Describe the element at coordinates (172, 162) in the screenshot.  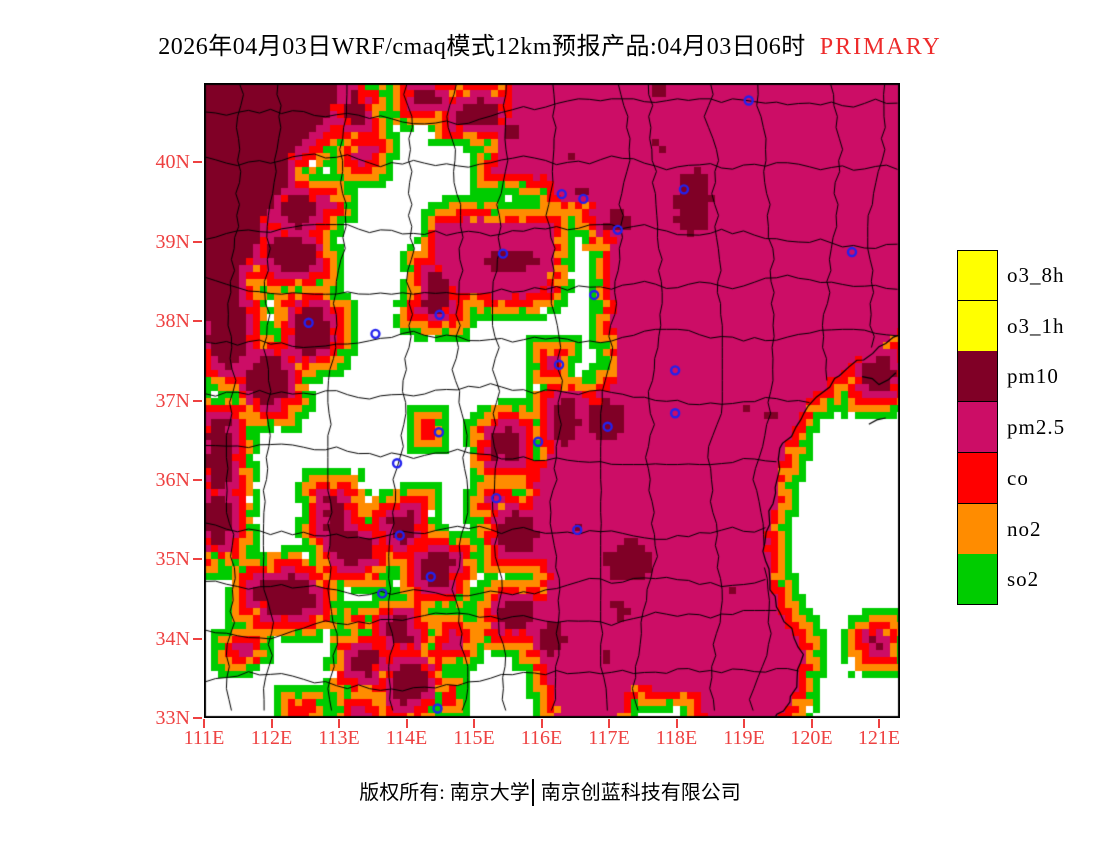
I see `y-axis-label-40N: 40N` at that location.